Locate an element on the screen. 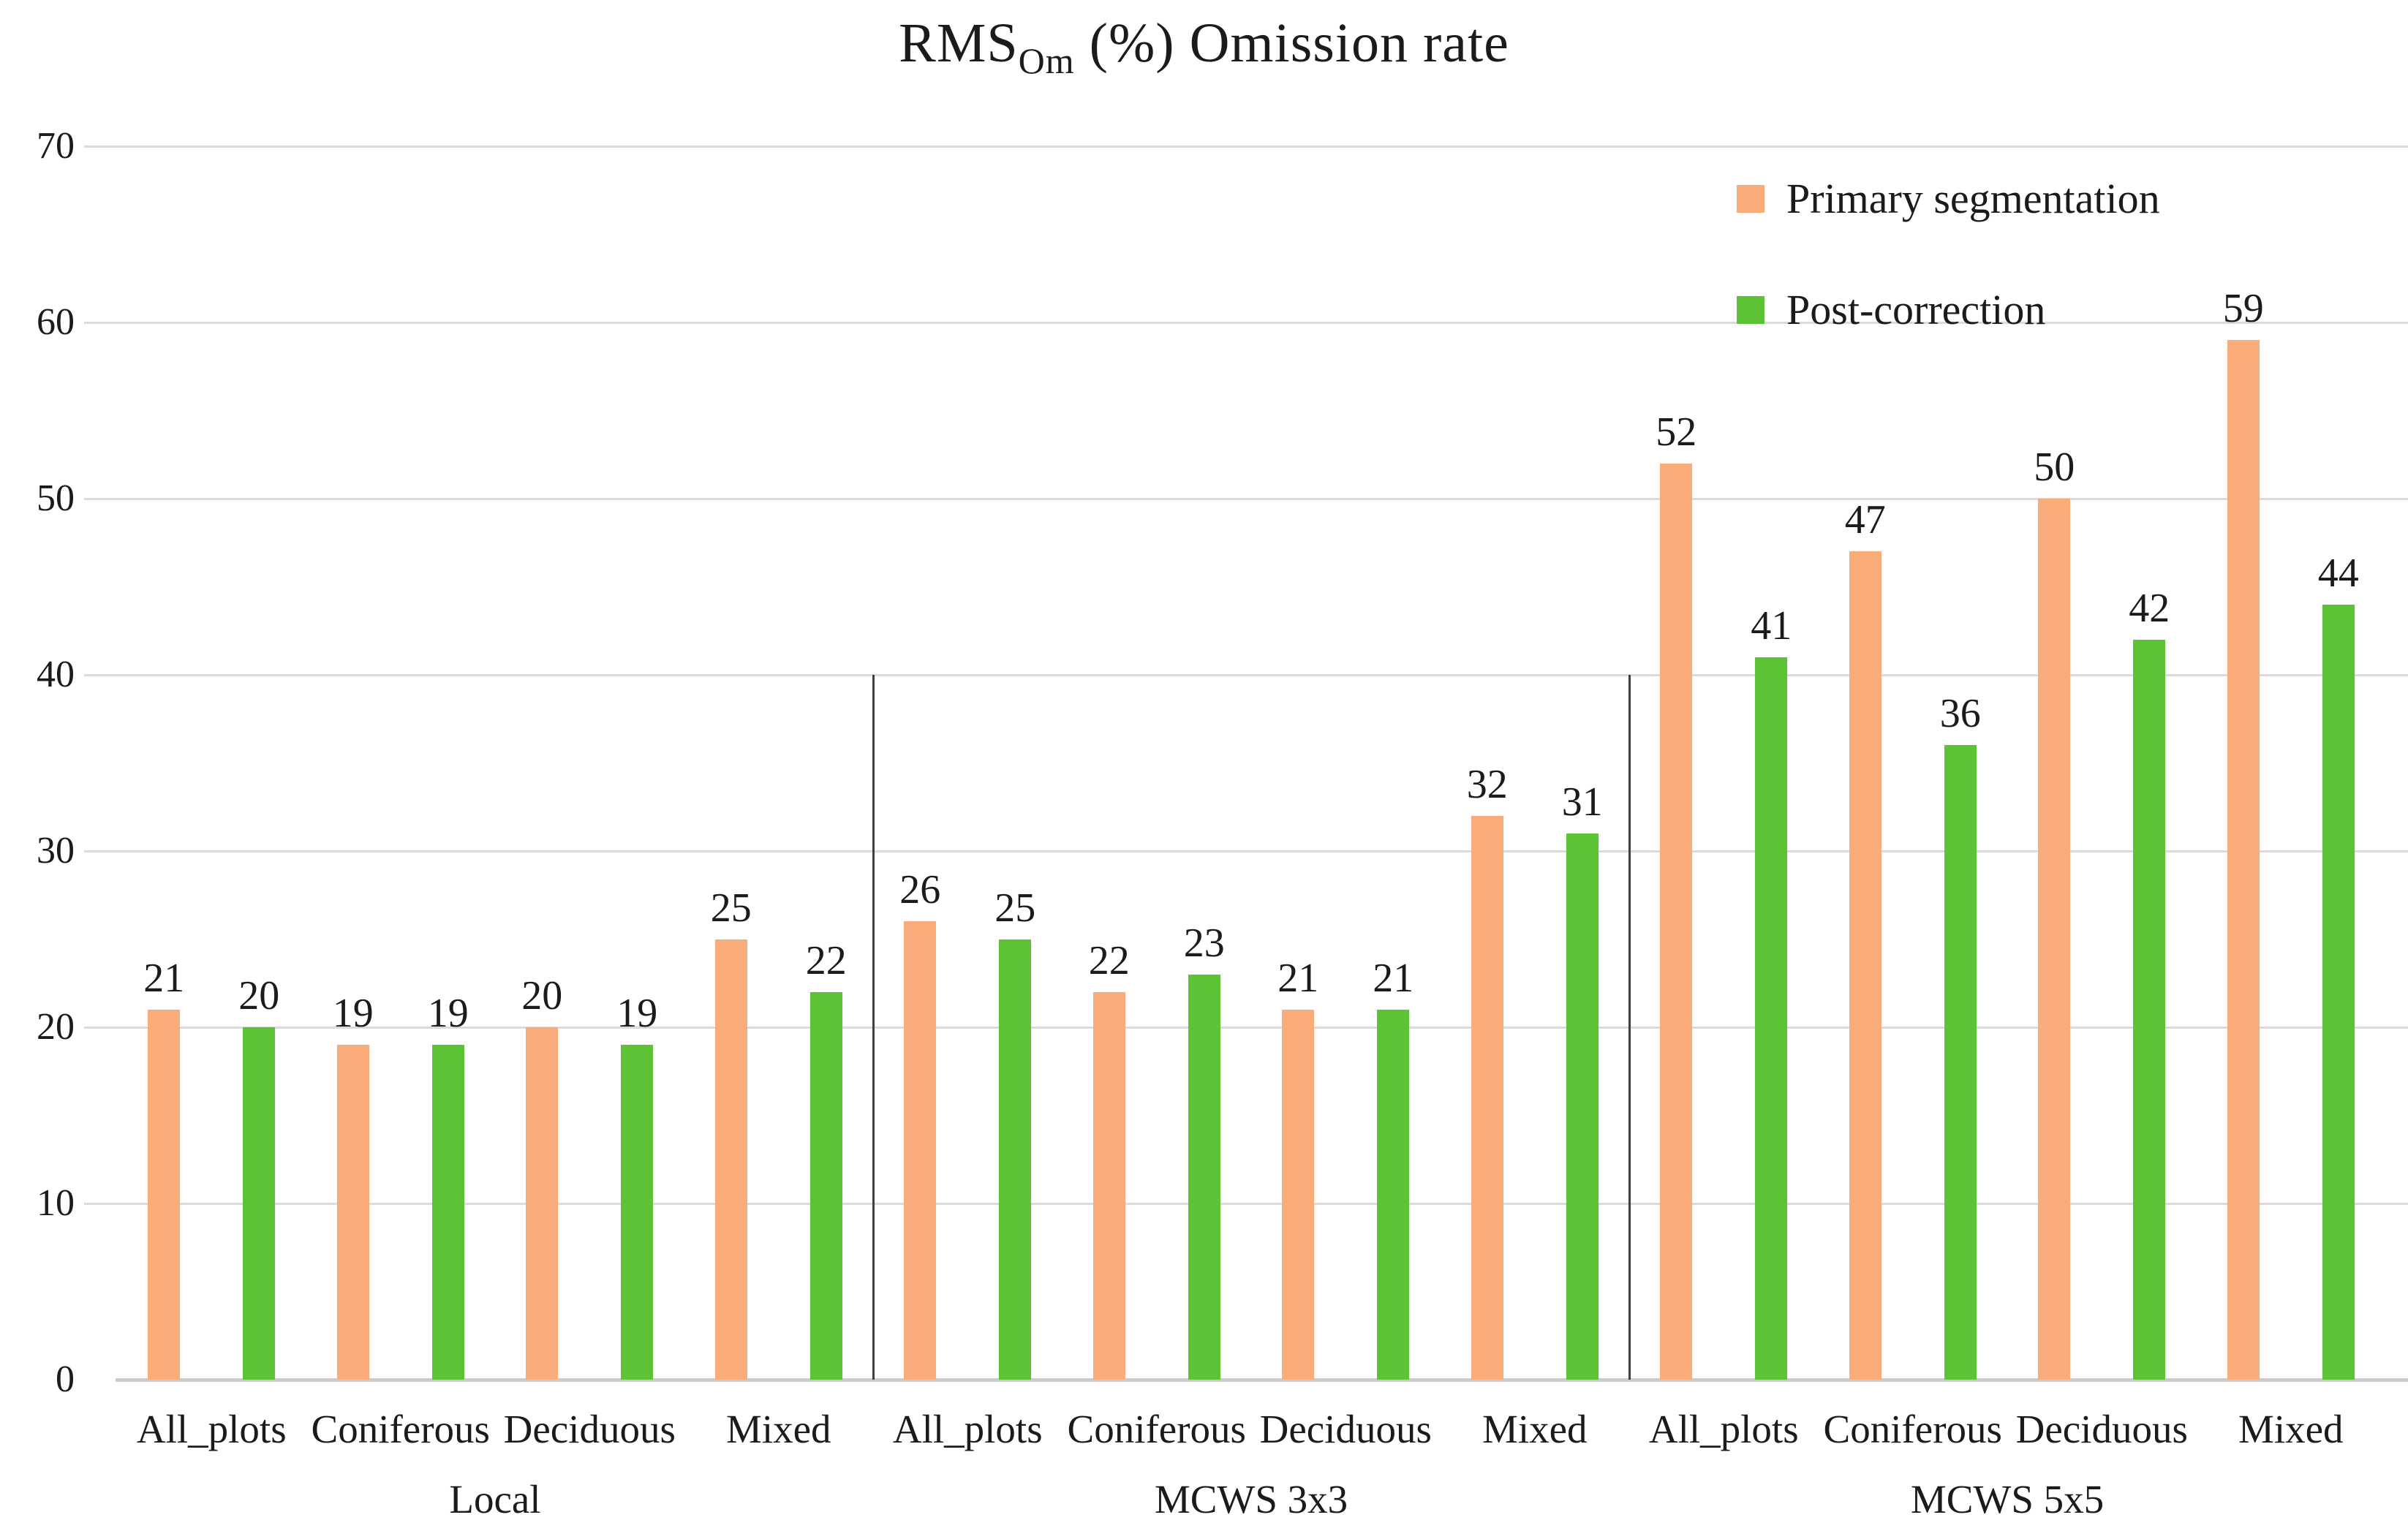  bar-value-label-primary-segmentation-7: 32 is located at coordinates (1487, 784).